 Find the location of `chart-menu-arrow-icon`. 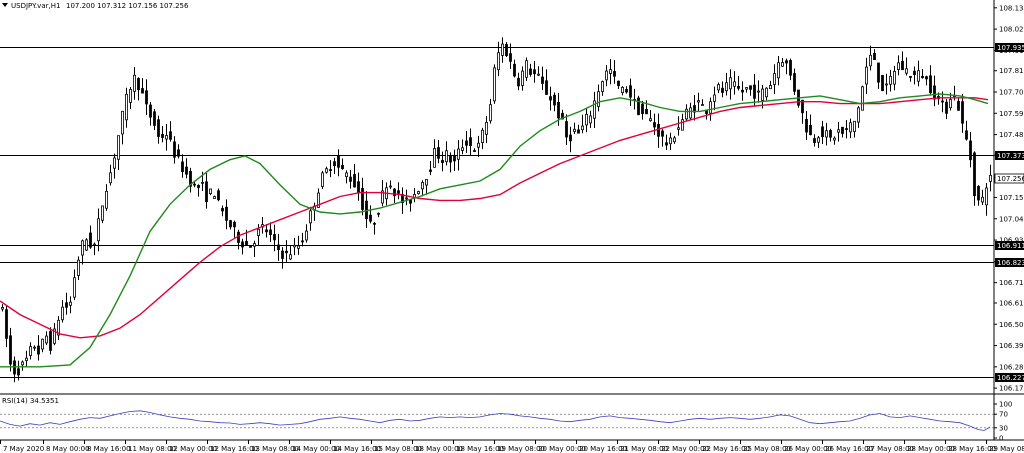

chart-menu-arrow-icon is located at coordinates (5, 5).